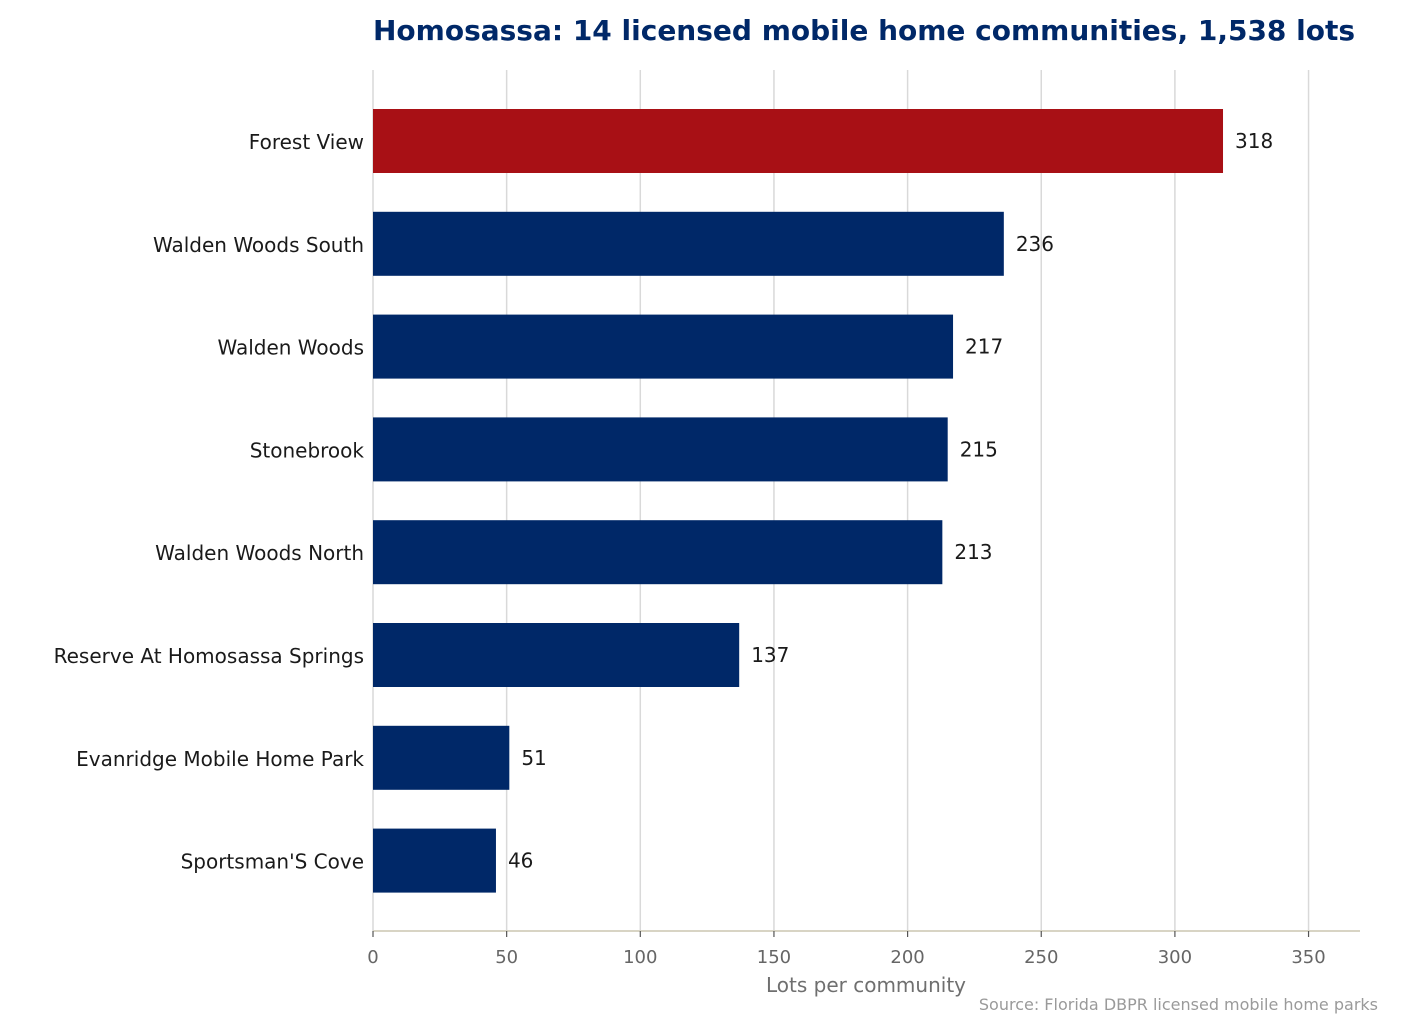 The height and width of the screenshot is (1030, 1424). Describe the element at coordinates (1308, 957) in the screenshot. I see `x-tick-label: 350` at that location.